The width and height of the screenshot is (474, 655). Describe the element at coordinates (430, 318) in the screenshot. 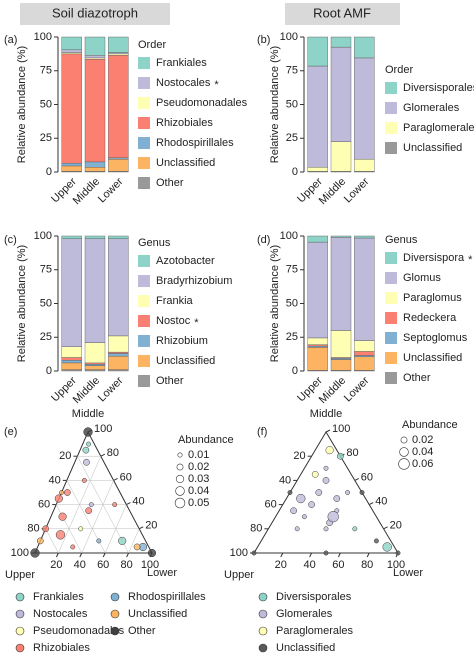

I see `legend-label: Redeckera` at that location.